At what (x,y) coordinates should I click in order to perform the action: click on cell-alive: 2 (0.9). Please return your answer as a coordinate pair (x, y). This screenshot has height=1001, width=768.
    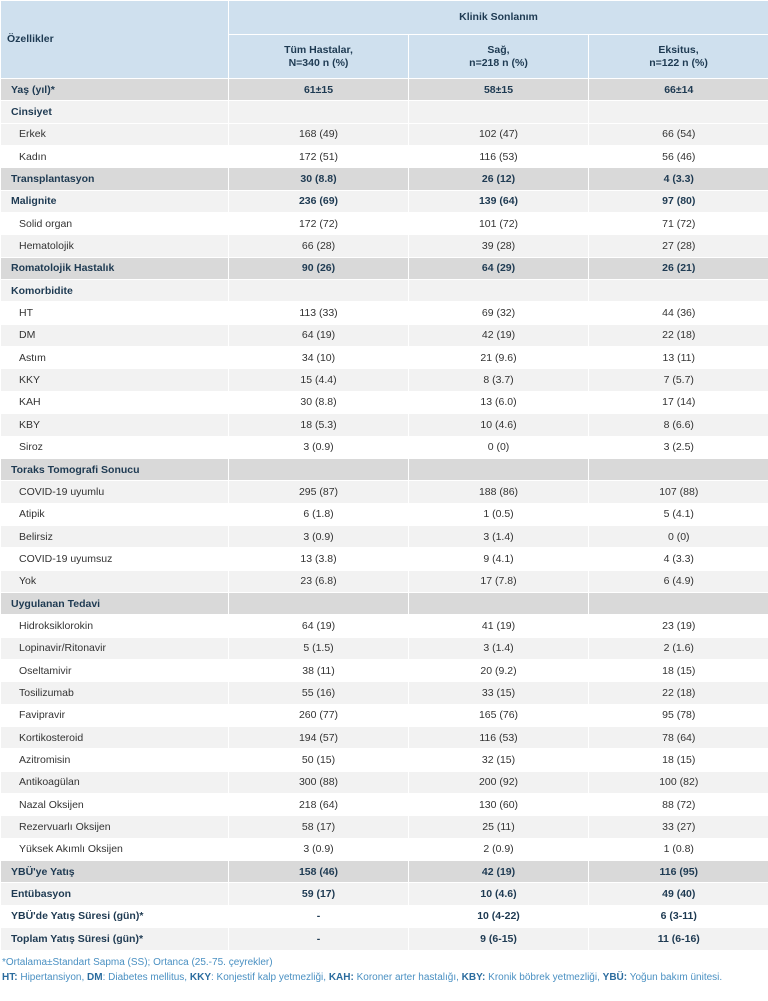
    Looking at the image, I should click on (498, 849).